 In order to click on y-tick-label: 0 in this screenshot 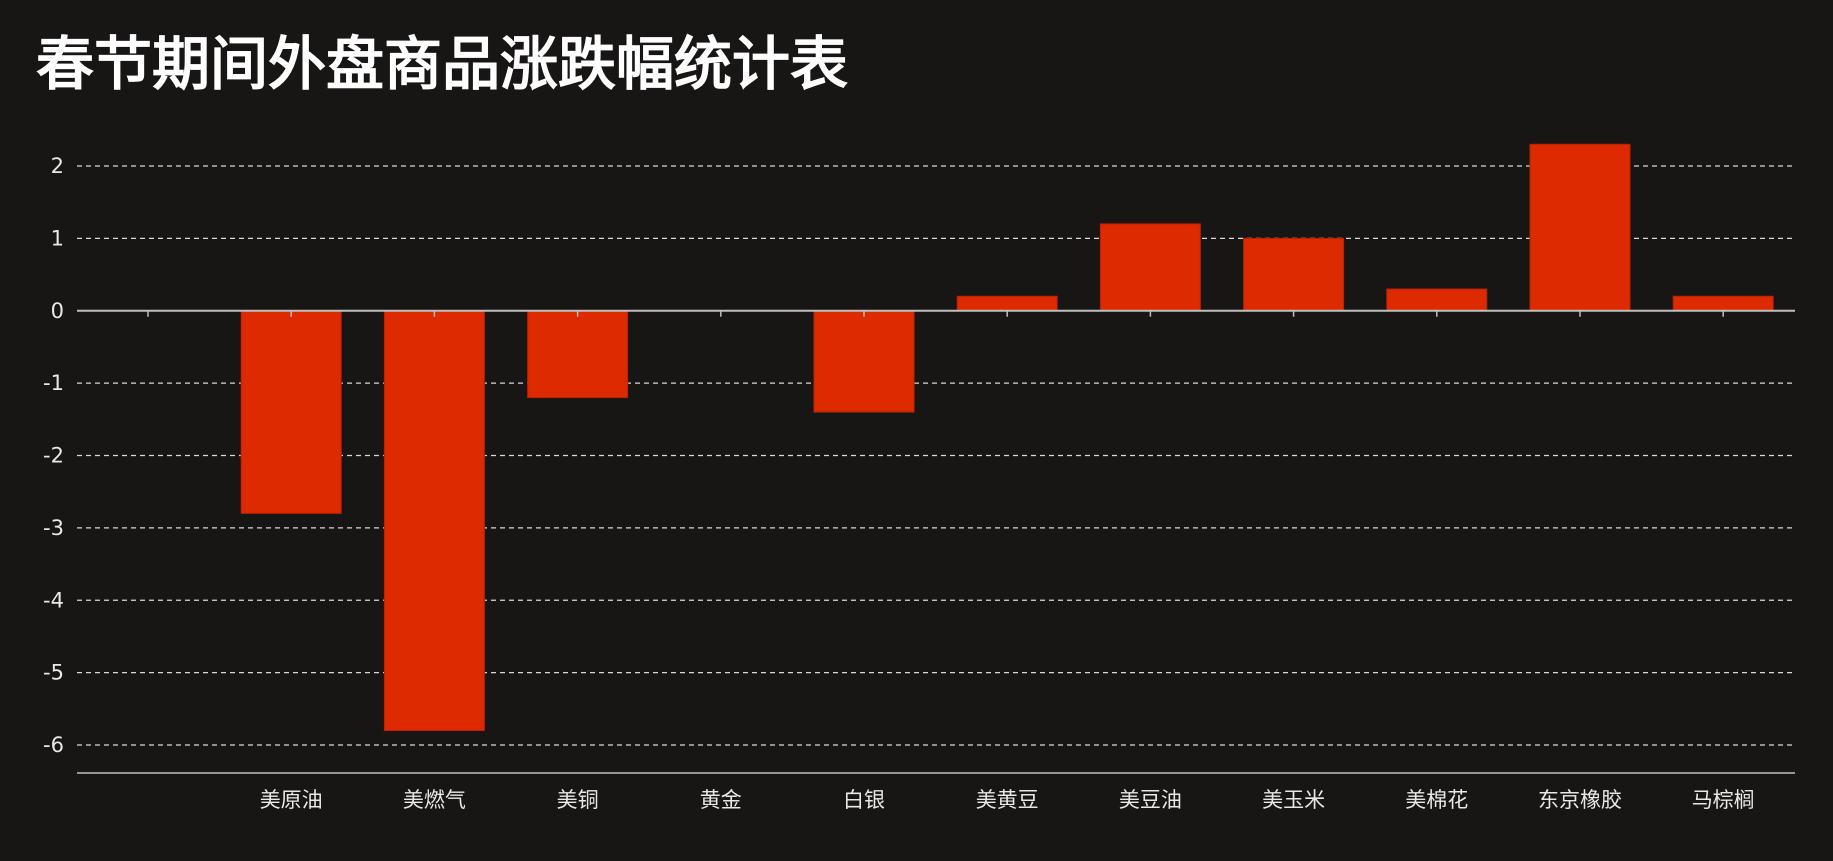, I will do `click(57, 311)`.